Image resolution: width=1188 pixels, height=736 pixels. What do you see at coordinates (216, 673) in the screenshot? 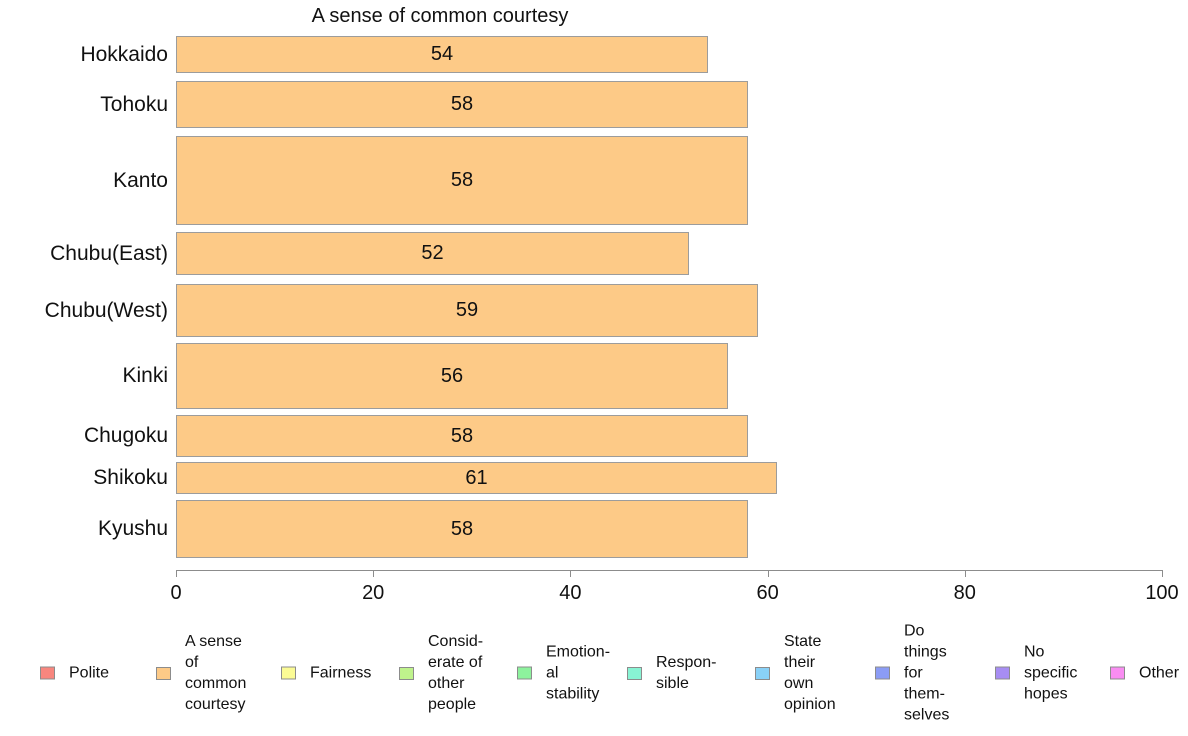
I see `legend-label: A sense of common courtesy` at bounding box center [216, 673].